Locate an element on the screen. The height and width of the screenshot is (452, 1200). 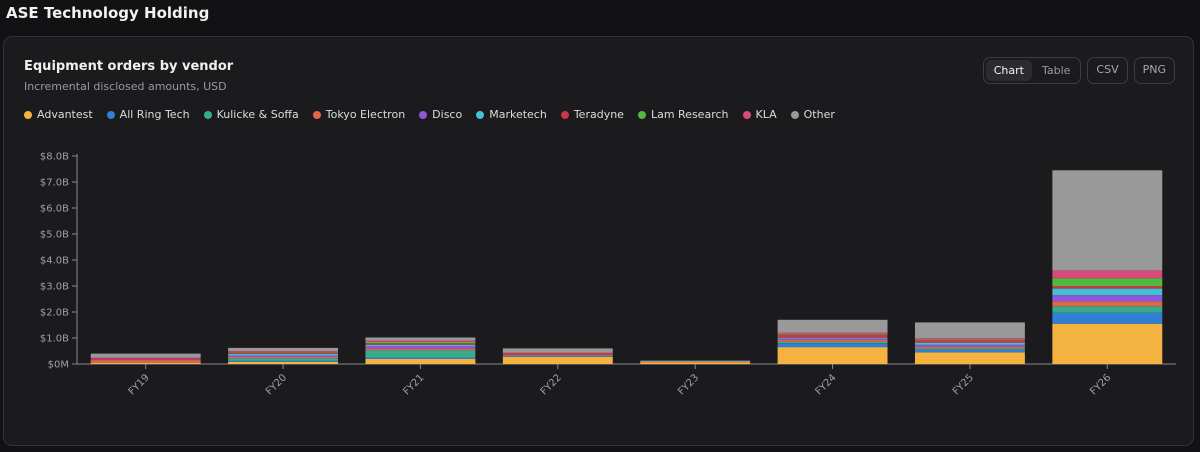
legend-item: Disco is located at coordinates (440, 114).